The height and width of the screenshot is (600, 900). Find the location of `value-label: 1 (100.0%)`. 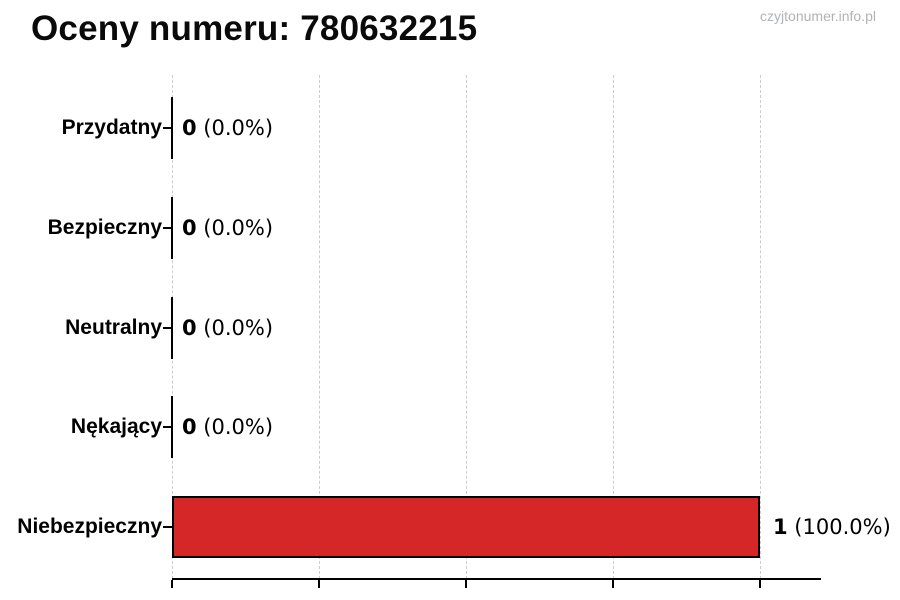

value-label: 1 (100.0%) is located at coordinates (832, 527).